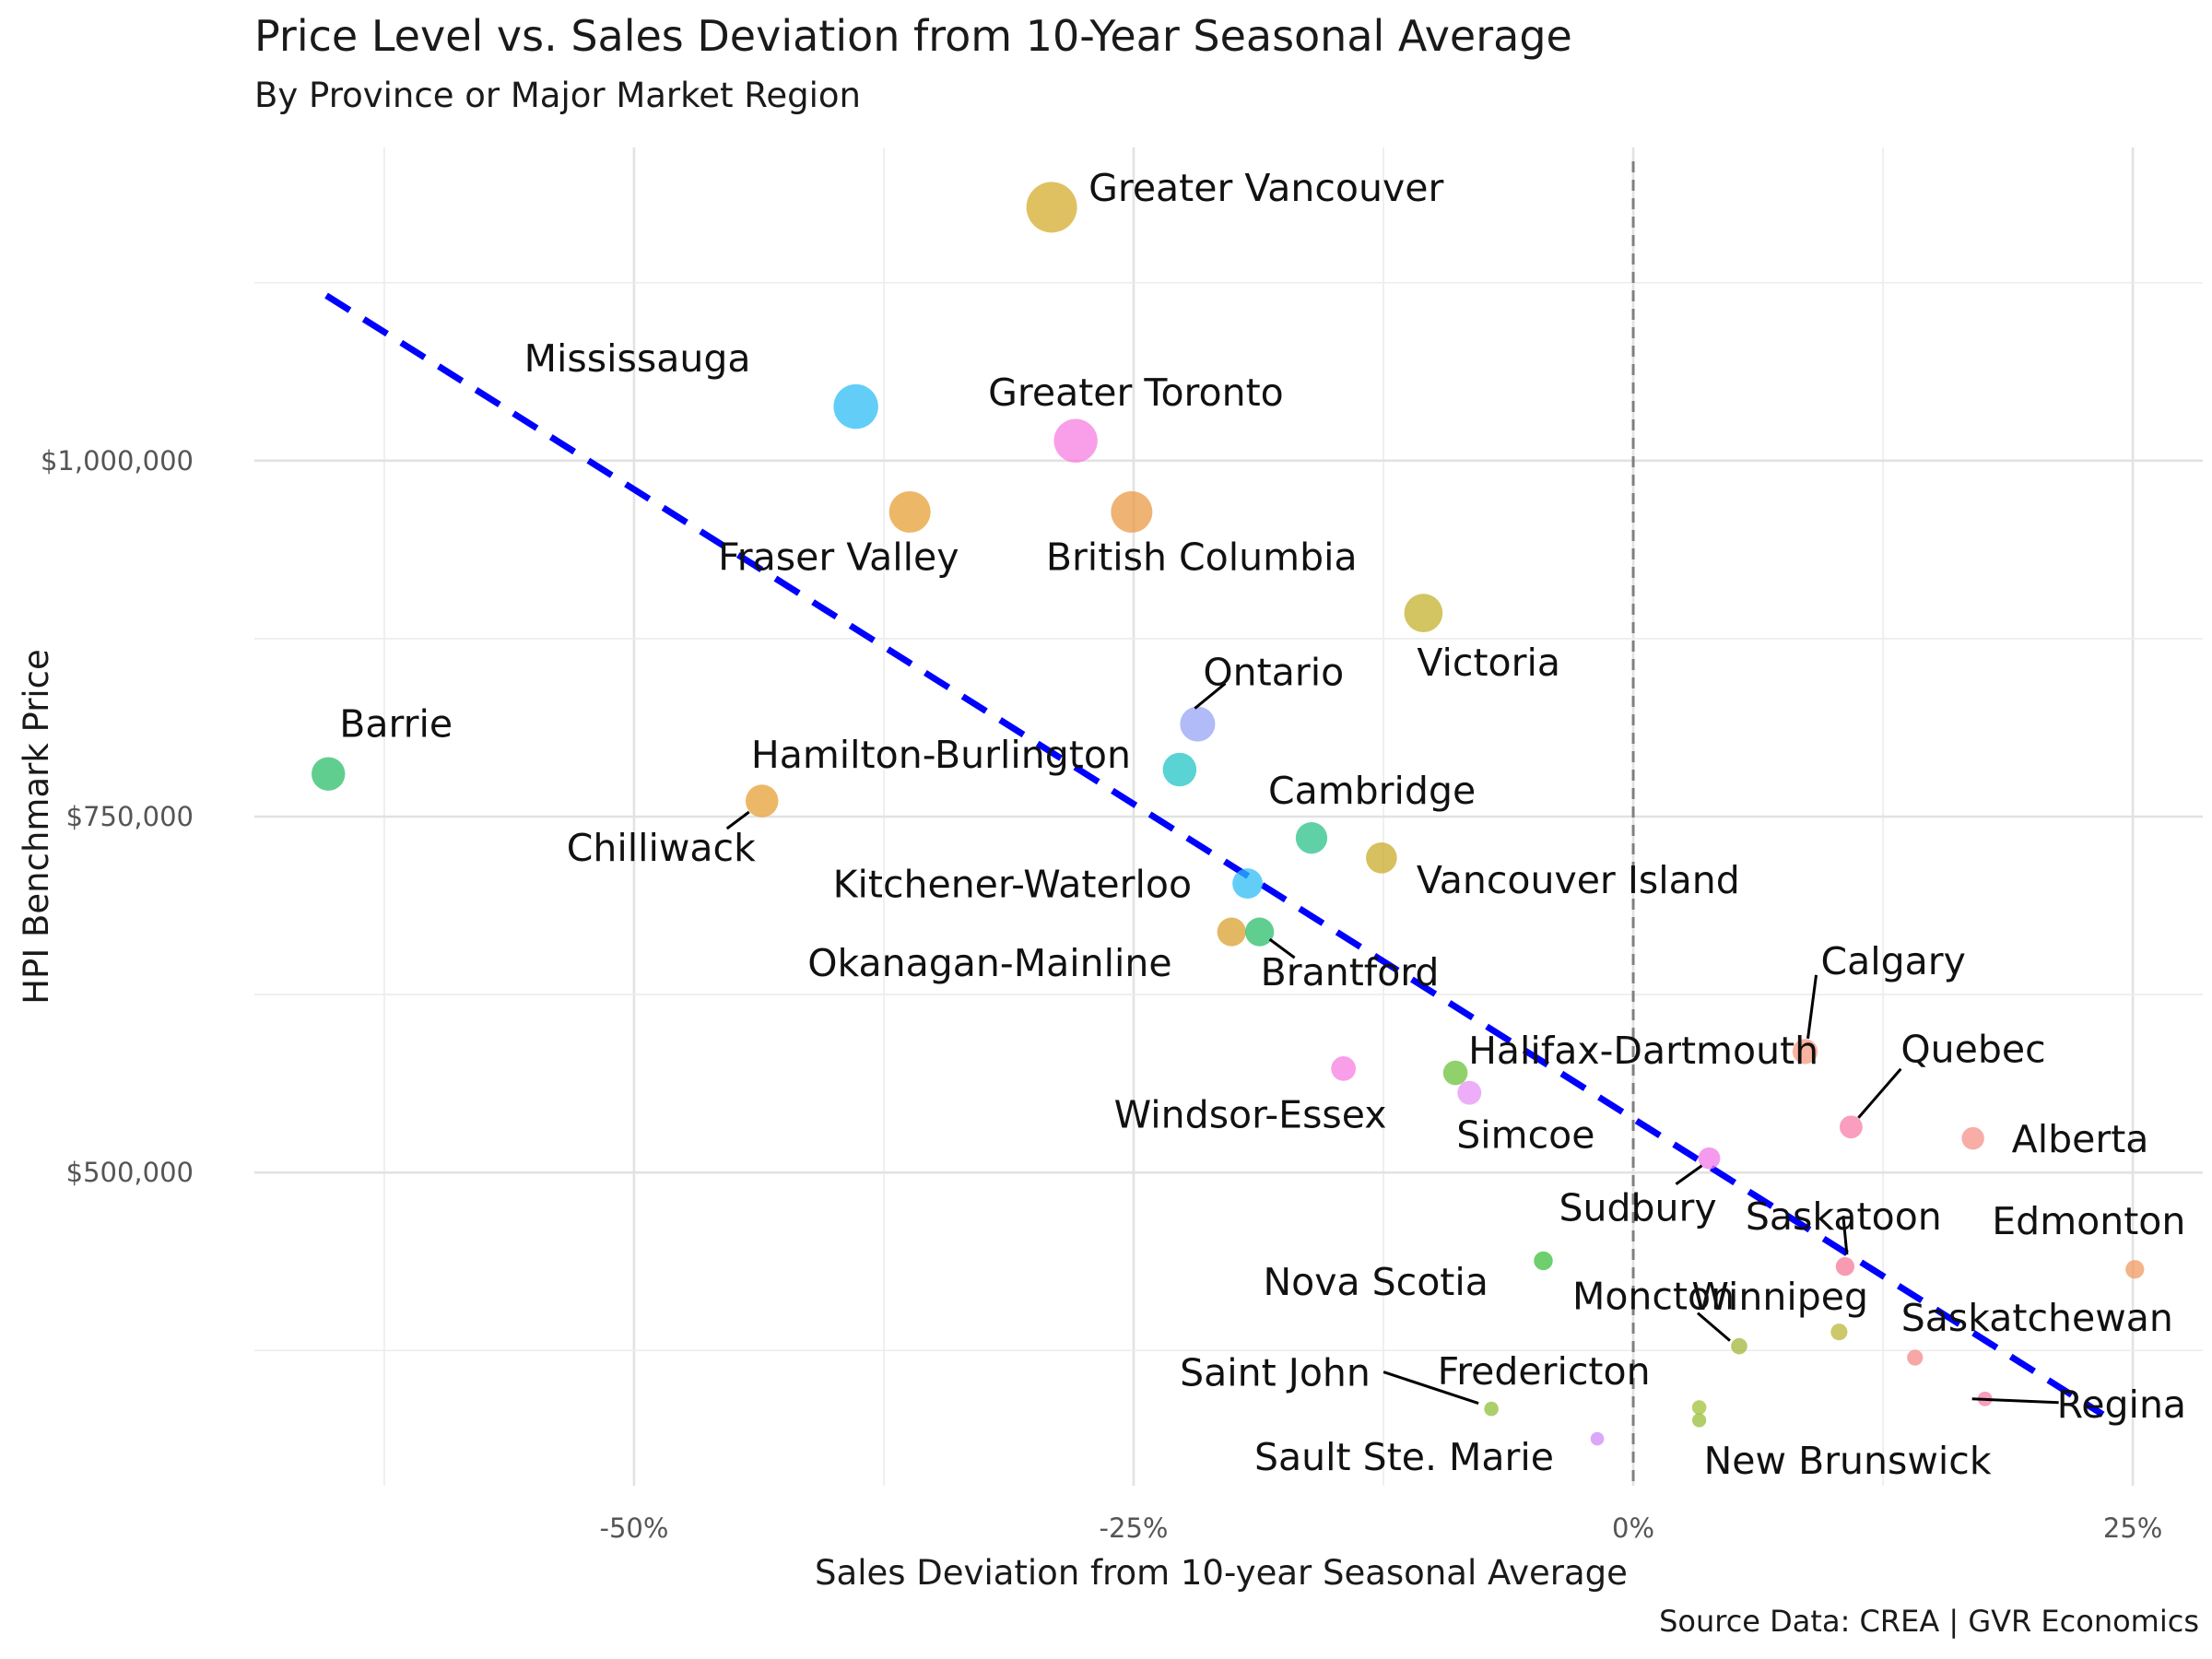  What do you see at coordinates (1012, 885) in the screenshot?
I see `point-label-kitchener-waterloo: Kitchener-Waterloo` at bounding box center [1012, 885].